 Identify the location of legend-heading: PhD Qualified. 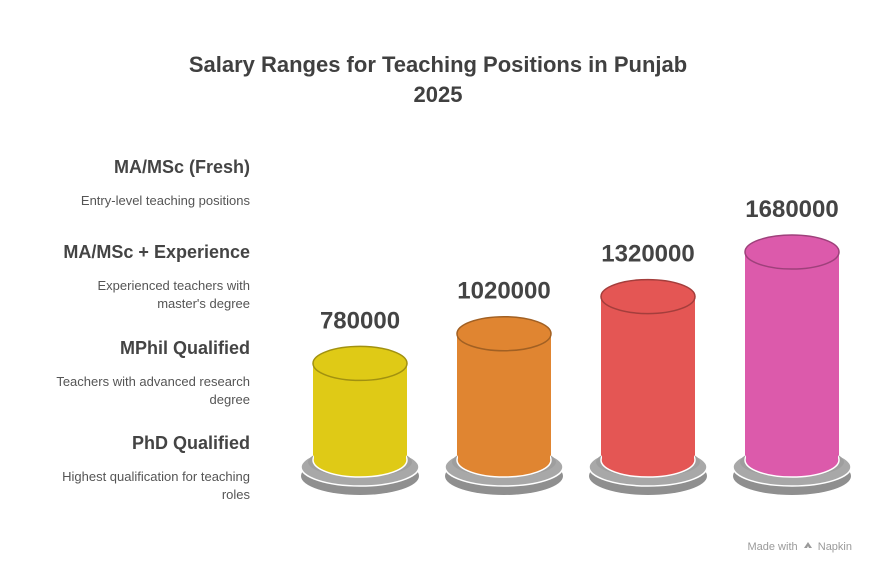
(190, 443).